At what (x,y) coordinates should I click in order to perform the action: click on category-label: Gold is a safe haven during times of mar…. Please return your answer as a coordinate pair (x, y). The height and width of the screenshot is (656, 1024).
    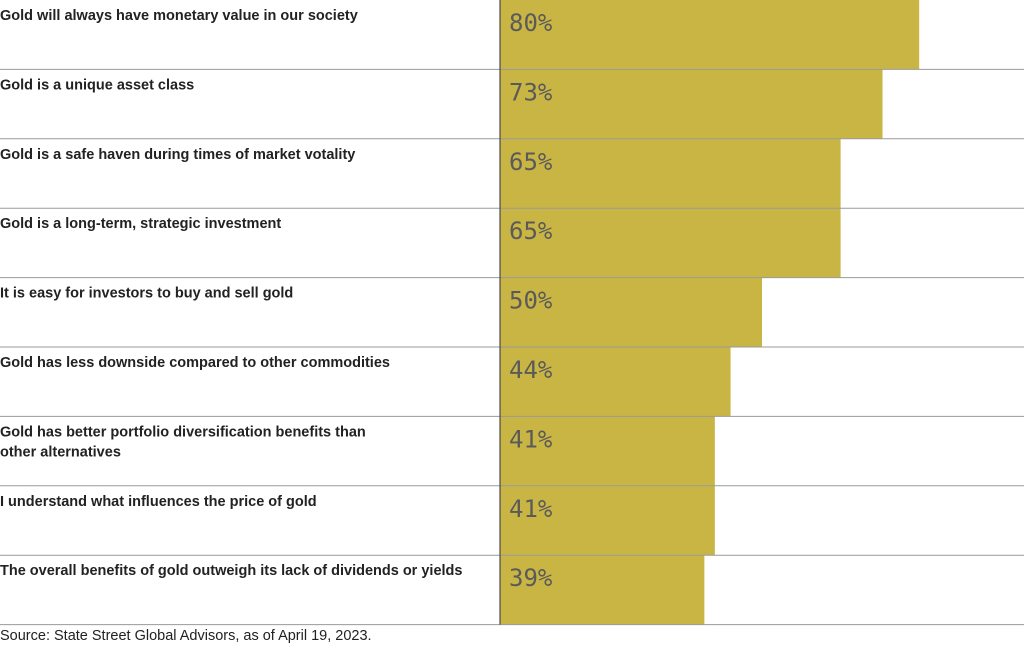
    Looking at the image, I should click on (177, 155).